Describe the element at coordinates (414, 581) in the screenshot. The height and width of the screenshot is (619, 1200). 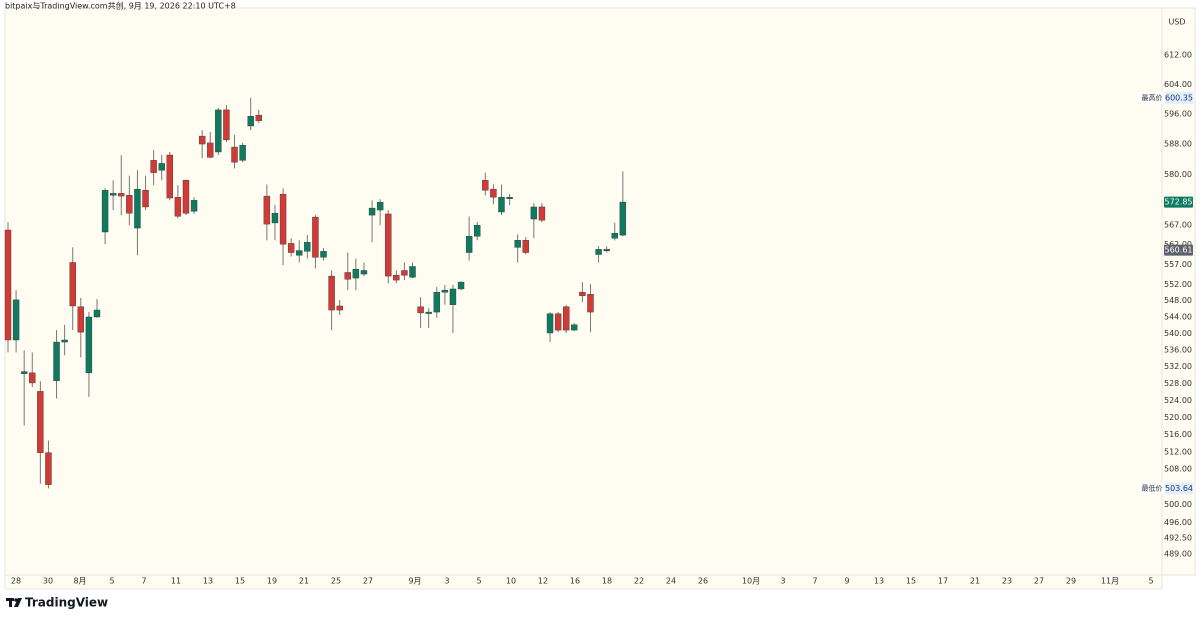
I see `x-tick-label: 9月` at that location.